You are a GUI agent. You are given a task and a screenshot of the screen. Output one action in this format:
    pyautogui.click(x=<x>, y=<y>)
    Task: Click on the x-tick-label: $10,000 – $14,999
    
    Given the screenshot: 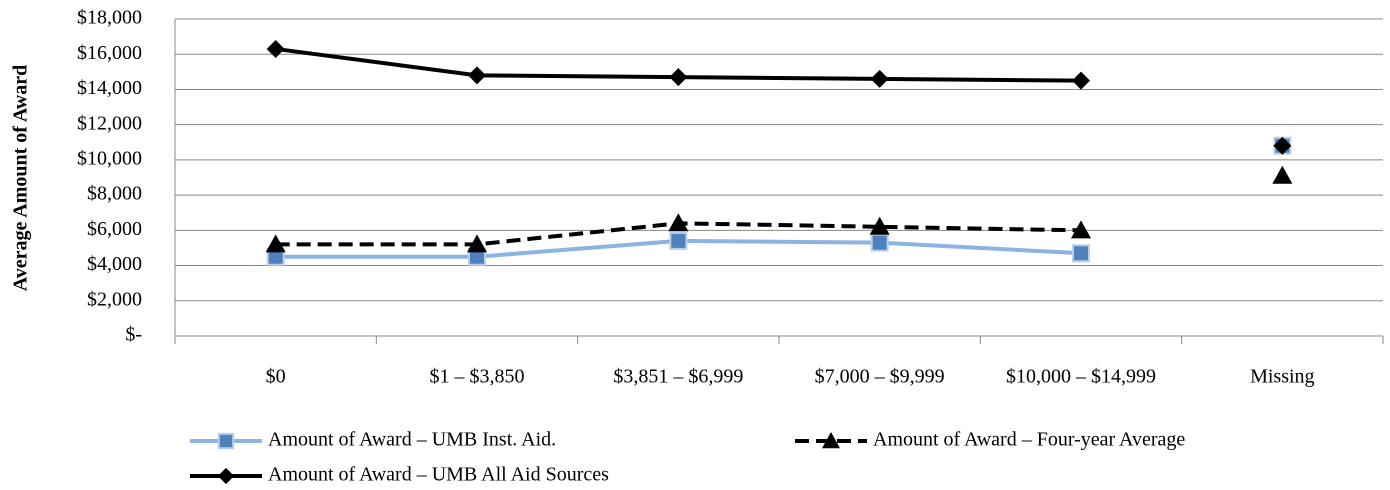 What is the action you would take?
    pyautogui.click(x=1081, y=377)
    